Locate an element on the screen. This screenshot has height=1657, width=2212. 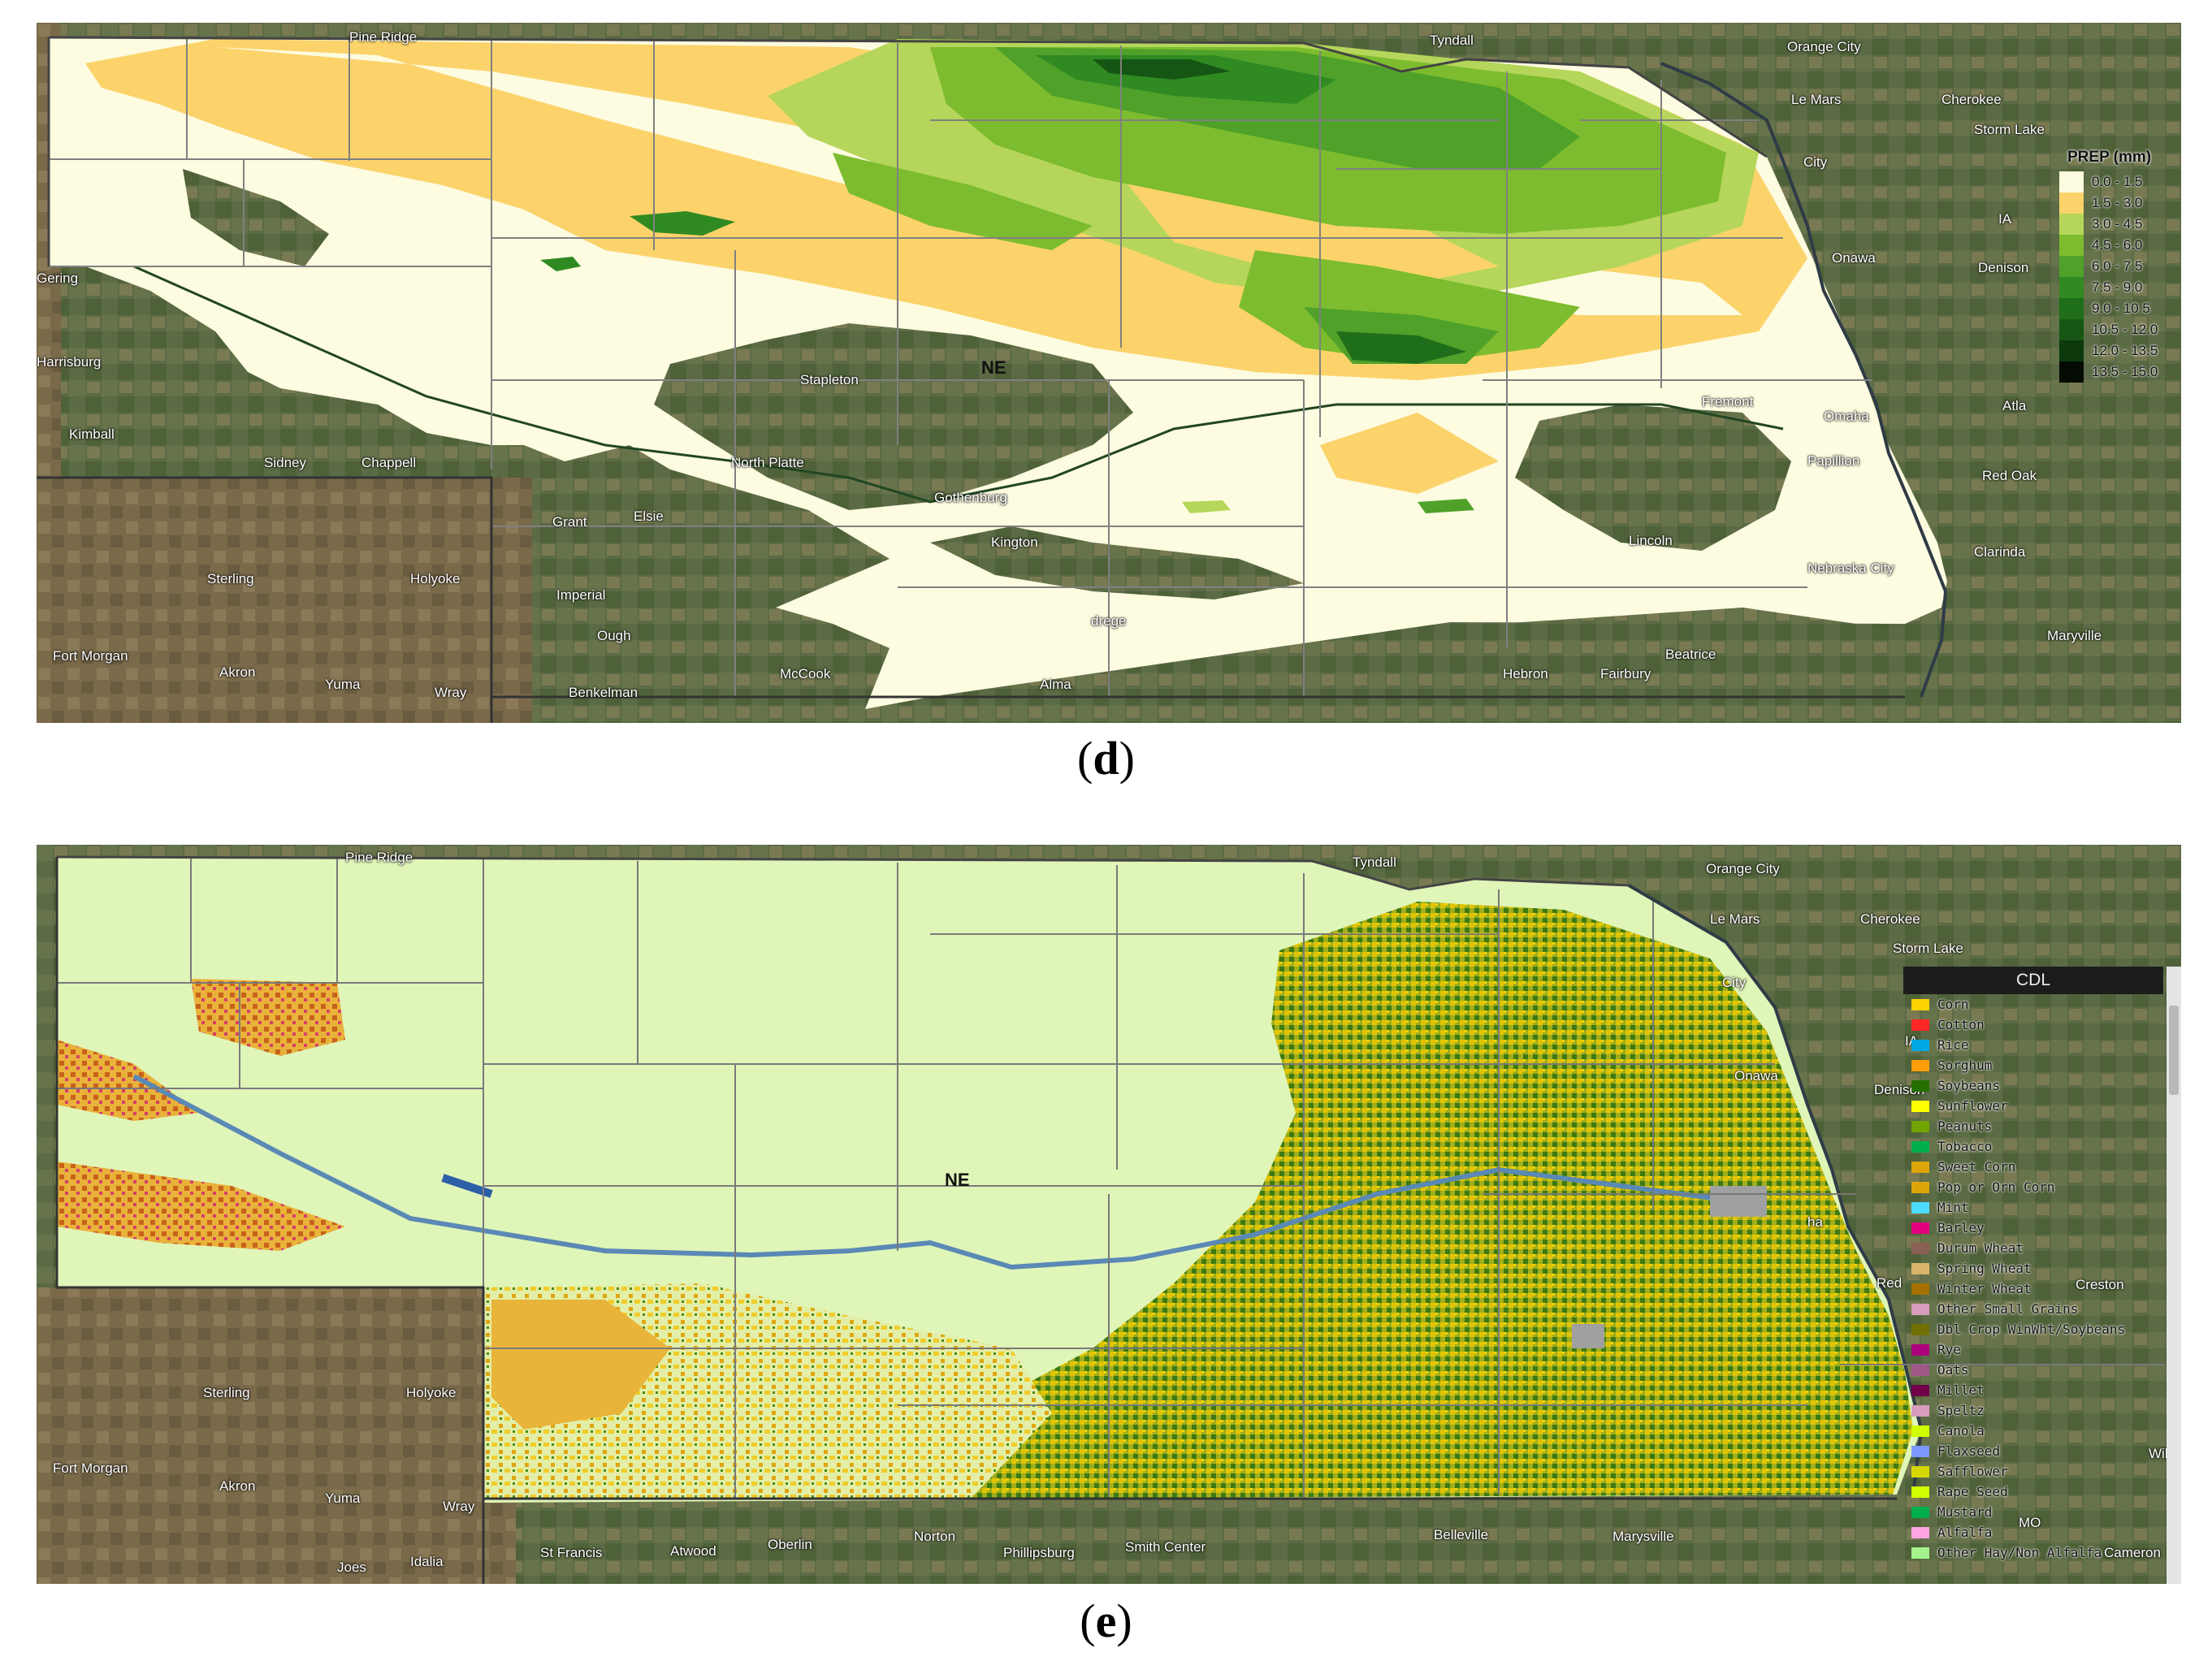
legend-label: Oats is located at coordinates (1953, 1370).